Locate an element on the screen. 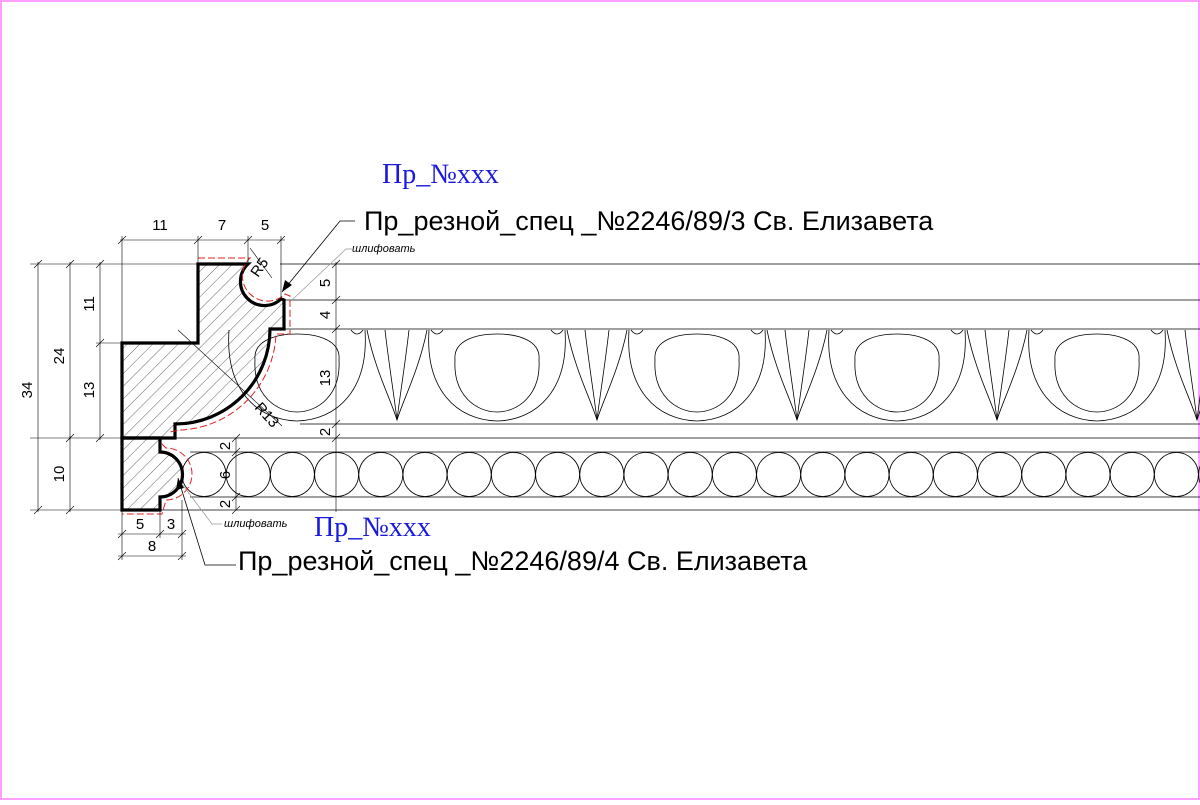  pearl-bead-ornament is located at coordinates (690, 474).